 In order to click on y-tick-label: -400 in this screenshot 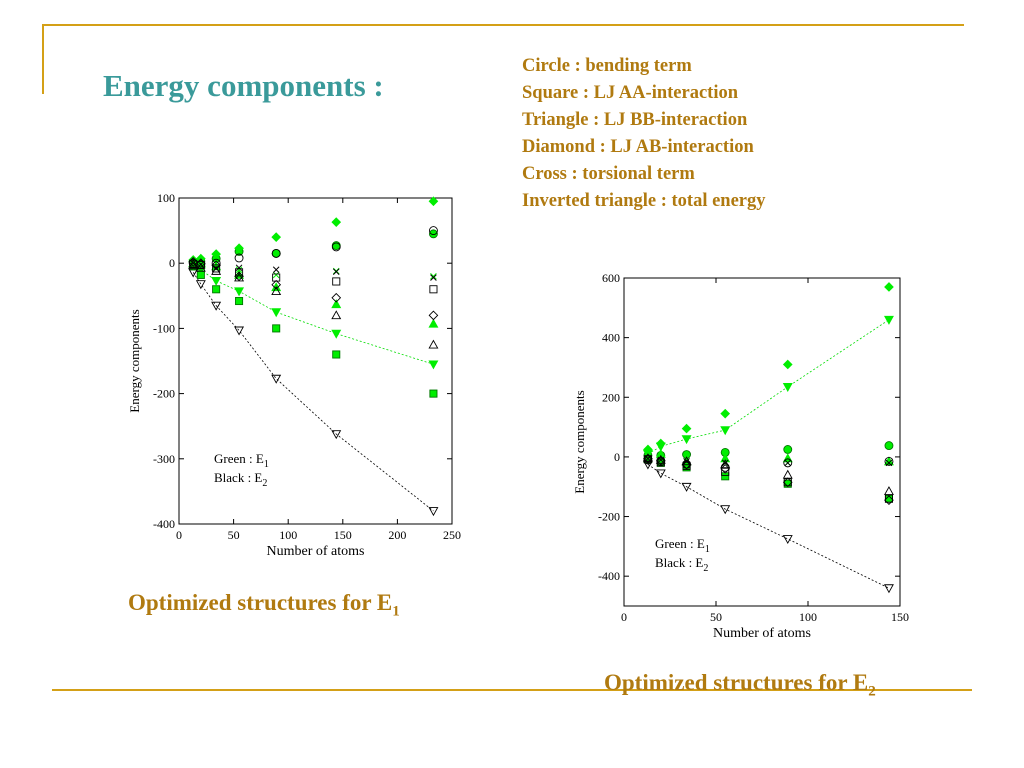, I will do `click(164, 524)`.